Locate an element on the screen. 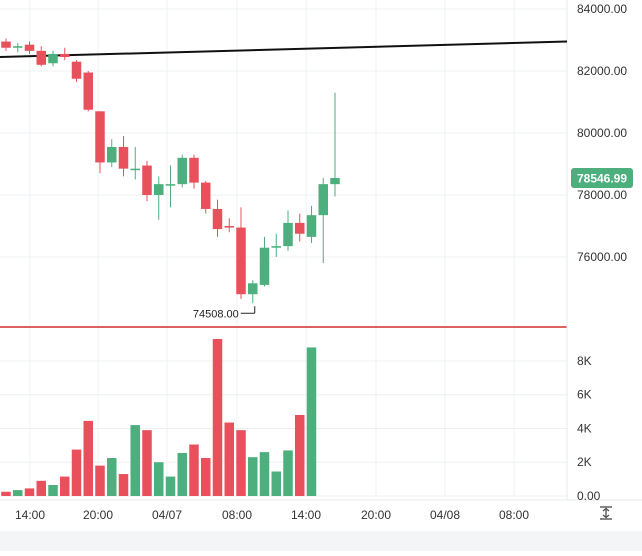 This screenshot has height=556, width=642. bottom-bar is located at coordinates (321, 541).